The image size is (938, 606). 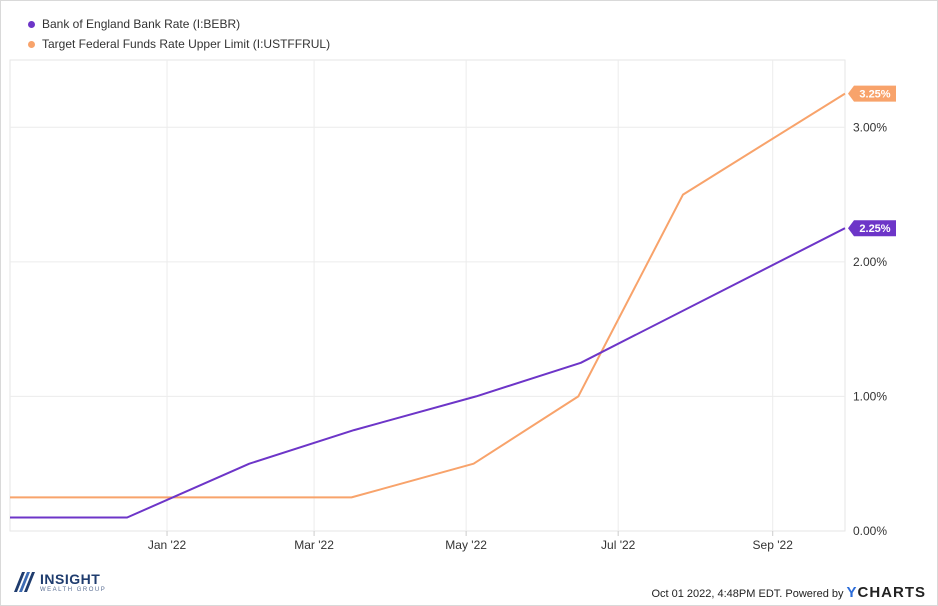 I want to click on end-label-value-1: 3.25%, so click(x=874, y=95).